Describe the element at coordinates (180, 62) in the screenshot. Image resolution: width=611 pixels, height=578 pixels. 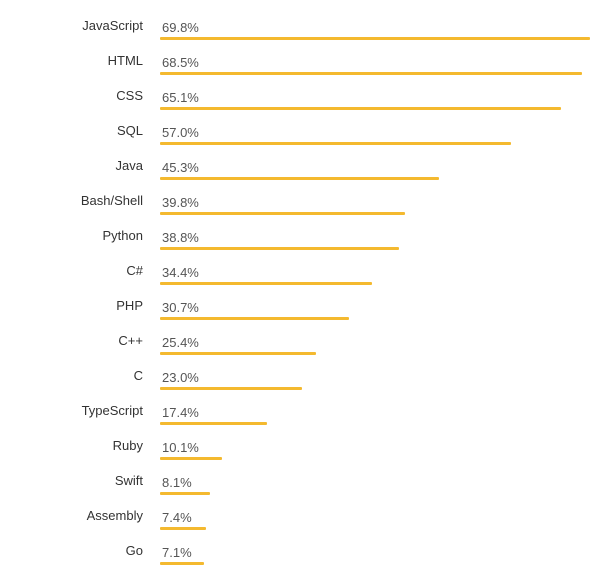
I see `value-label: 68.5%` at that location.